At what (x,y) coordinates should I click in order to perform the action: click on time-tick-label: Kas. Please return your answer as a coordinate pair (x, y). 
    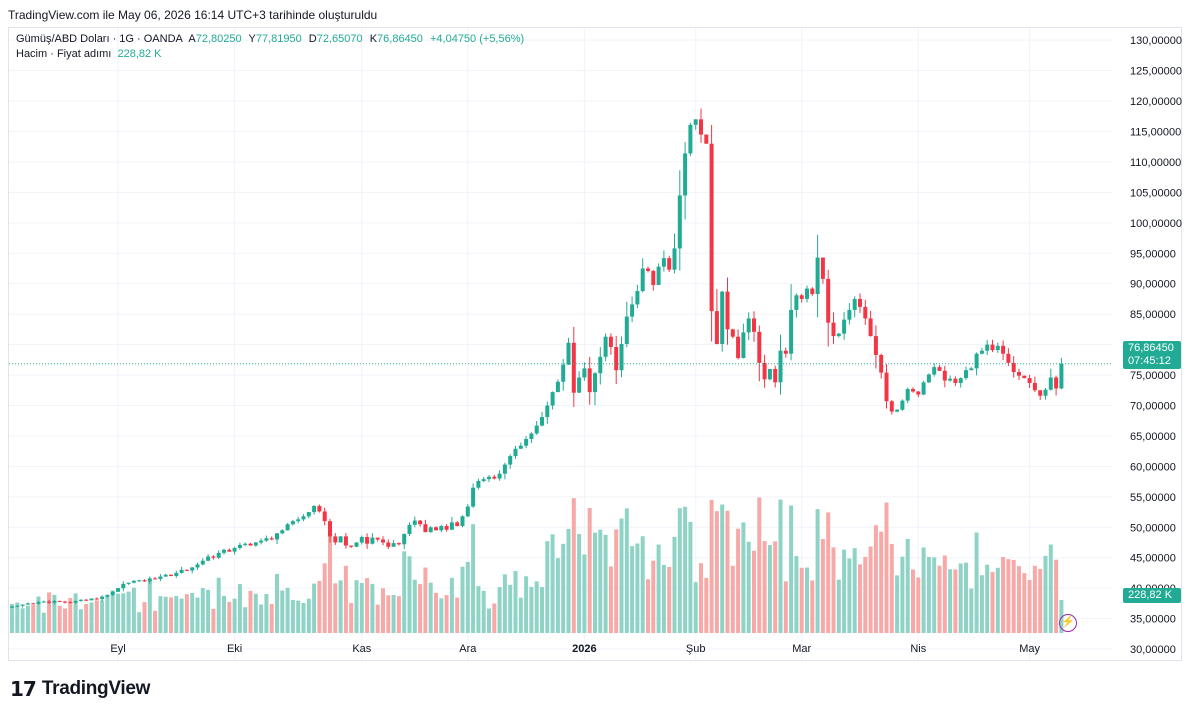
    Looking at the image, I should click on (361, 649).